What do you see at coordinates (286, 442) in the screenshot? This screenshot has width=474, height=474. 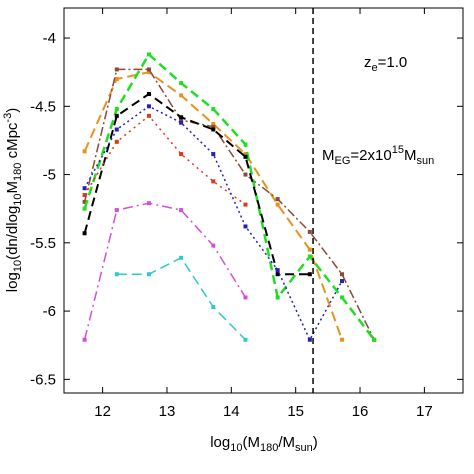 I see `x-axis-label-mid2: /M` at bounding box center [286, 442].